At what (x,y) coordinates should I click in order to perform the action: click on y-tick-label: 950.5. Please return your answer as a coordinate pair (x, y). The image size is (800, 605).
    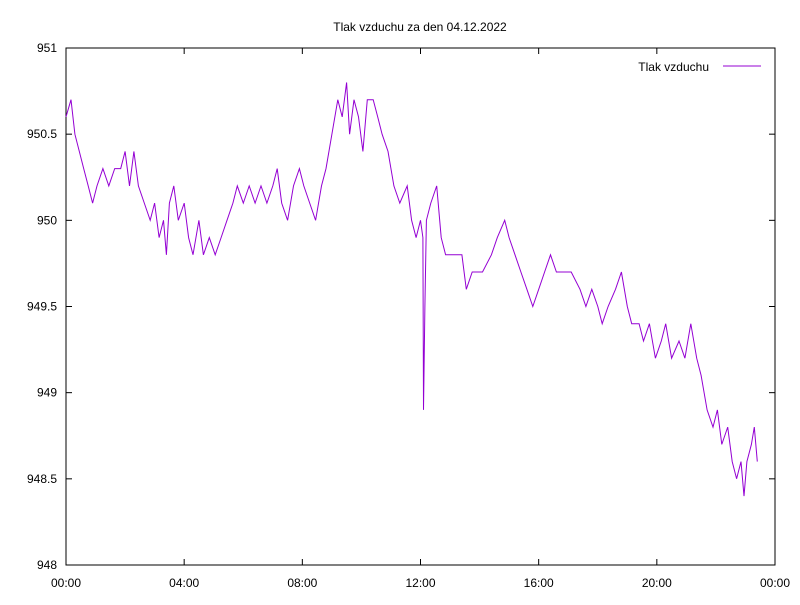
    Looking at the image, I should click on (42, 134).